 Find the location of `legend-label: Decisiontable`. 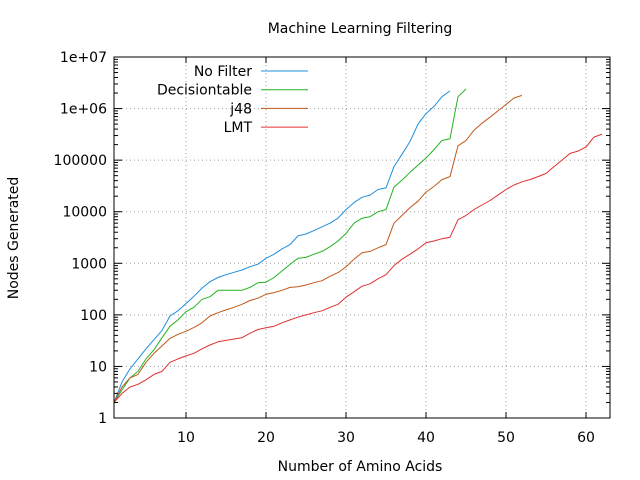

legend-label: Decisiontable is located at coordinates (204, 91).